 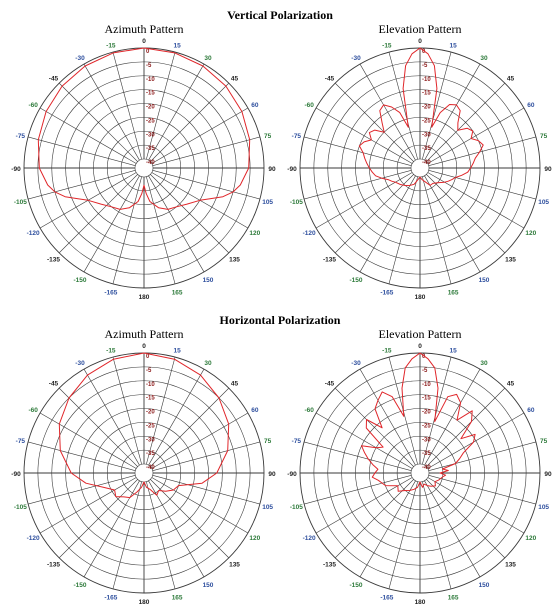 I want to click on radial-tick-label: -10, so click(x=150, y=385).